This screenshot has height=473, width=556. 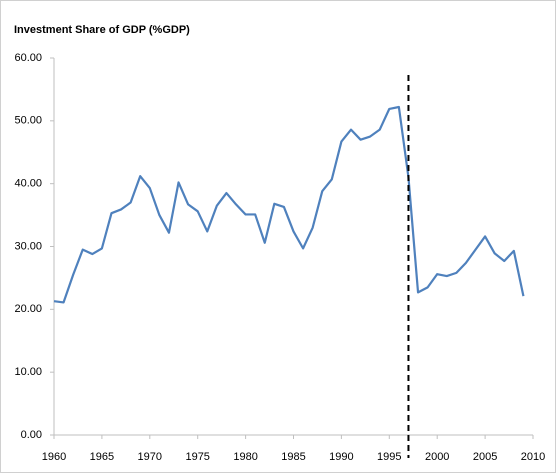 What do you see at coordinates (102, 457) in the screenshot?
I see `x-tick-label: 1965` at bounding box center [102, 457].